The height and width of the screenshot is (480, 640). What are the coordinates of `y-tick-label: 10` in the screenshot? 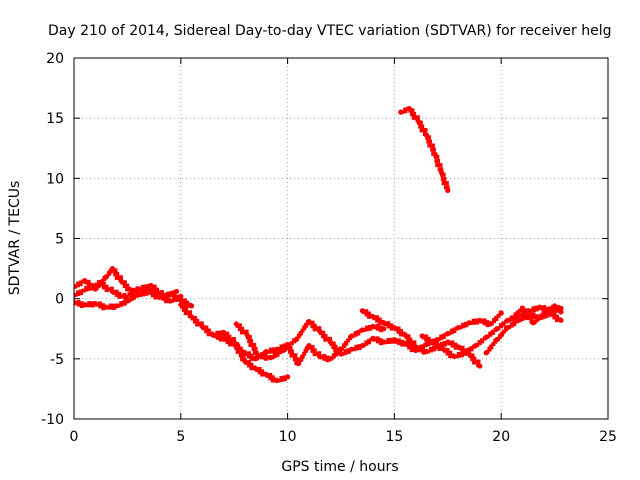 It's located at (55, 179).